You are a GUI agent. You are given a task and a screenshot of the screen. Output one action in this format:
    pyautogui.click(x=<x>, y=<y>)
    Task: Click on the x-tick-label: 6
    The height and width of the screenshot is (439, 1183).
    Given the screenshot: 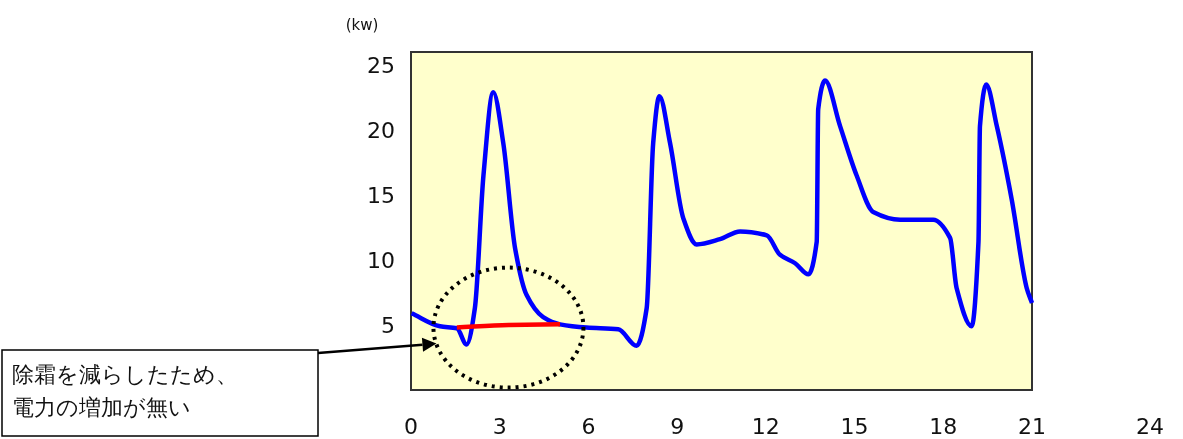 What is the action you would take?
    pyautogui.click(x=588, y=426)
    